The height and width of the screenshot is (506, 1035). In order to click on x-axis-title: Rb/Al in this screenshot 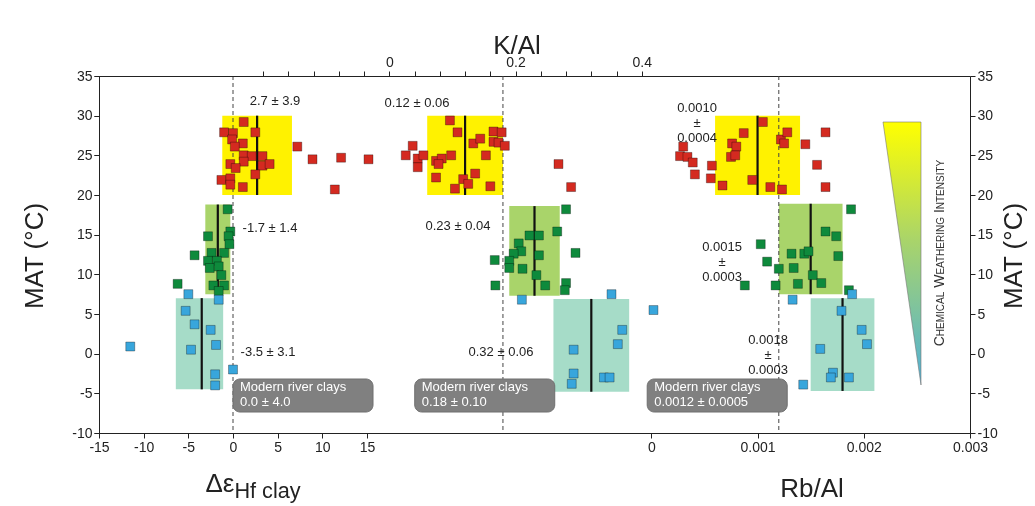, I will do `click(812, 488)`.